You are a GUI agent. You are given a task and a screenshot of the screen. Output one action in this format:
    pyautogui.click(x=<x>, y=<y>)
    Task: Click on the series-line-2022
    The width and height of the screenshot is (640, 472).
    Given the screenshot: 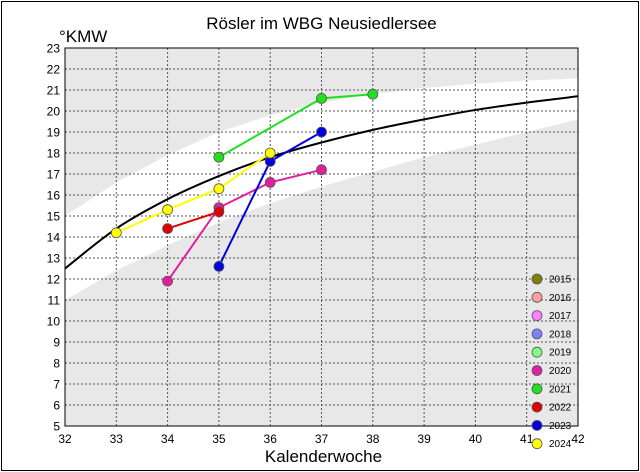 What is the action you would take?
    pyautogui.click(x=193, y=220)
    